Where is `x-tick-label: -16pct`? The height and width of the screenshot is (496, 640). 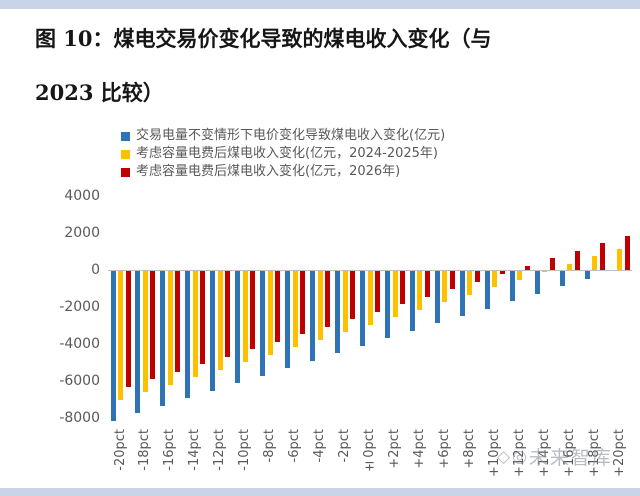 x-tick-label: -16pct is located at coordinates (170, 450).